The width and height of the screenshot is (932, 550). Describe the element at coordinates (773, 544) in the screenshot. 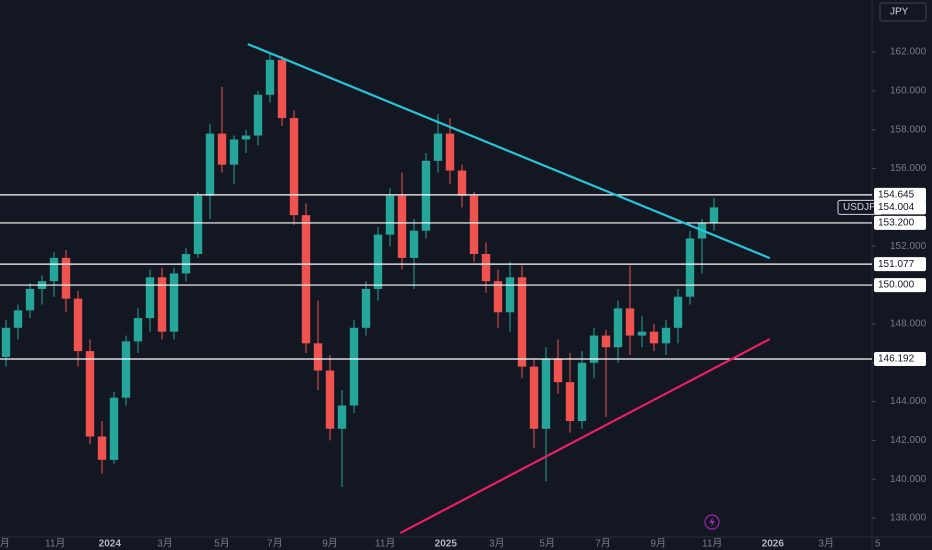

I see `x-tick-label: 2026` at that location.